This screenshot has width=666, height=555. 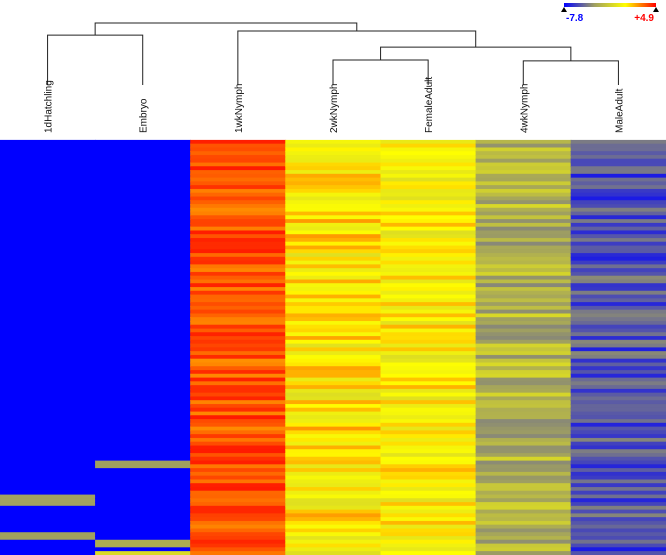 I want to click on dendrogram-branch-c1, so click(x=95, y=59).